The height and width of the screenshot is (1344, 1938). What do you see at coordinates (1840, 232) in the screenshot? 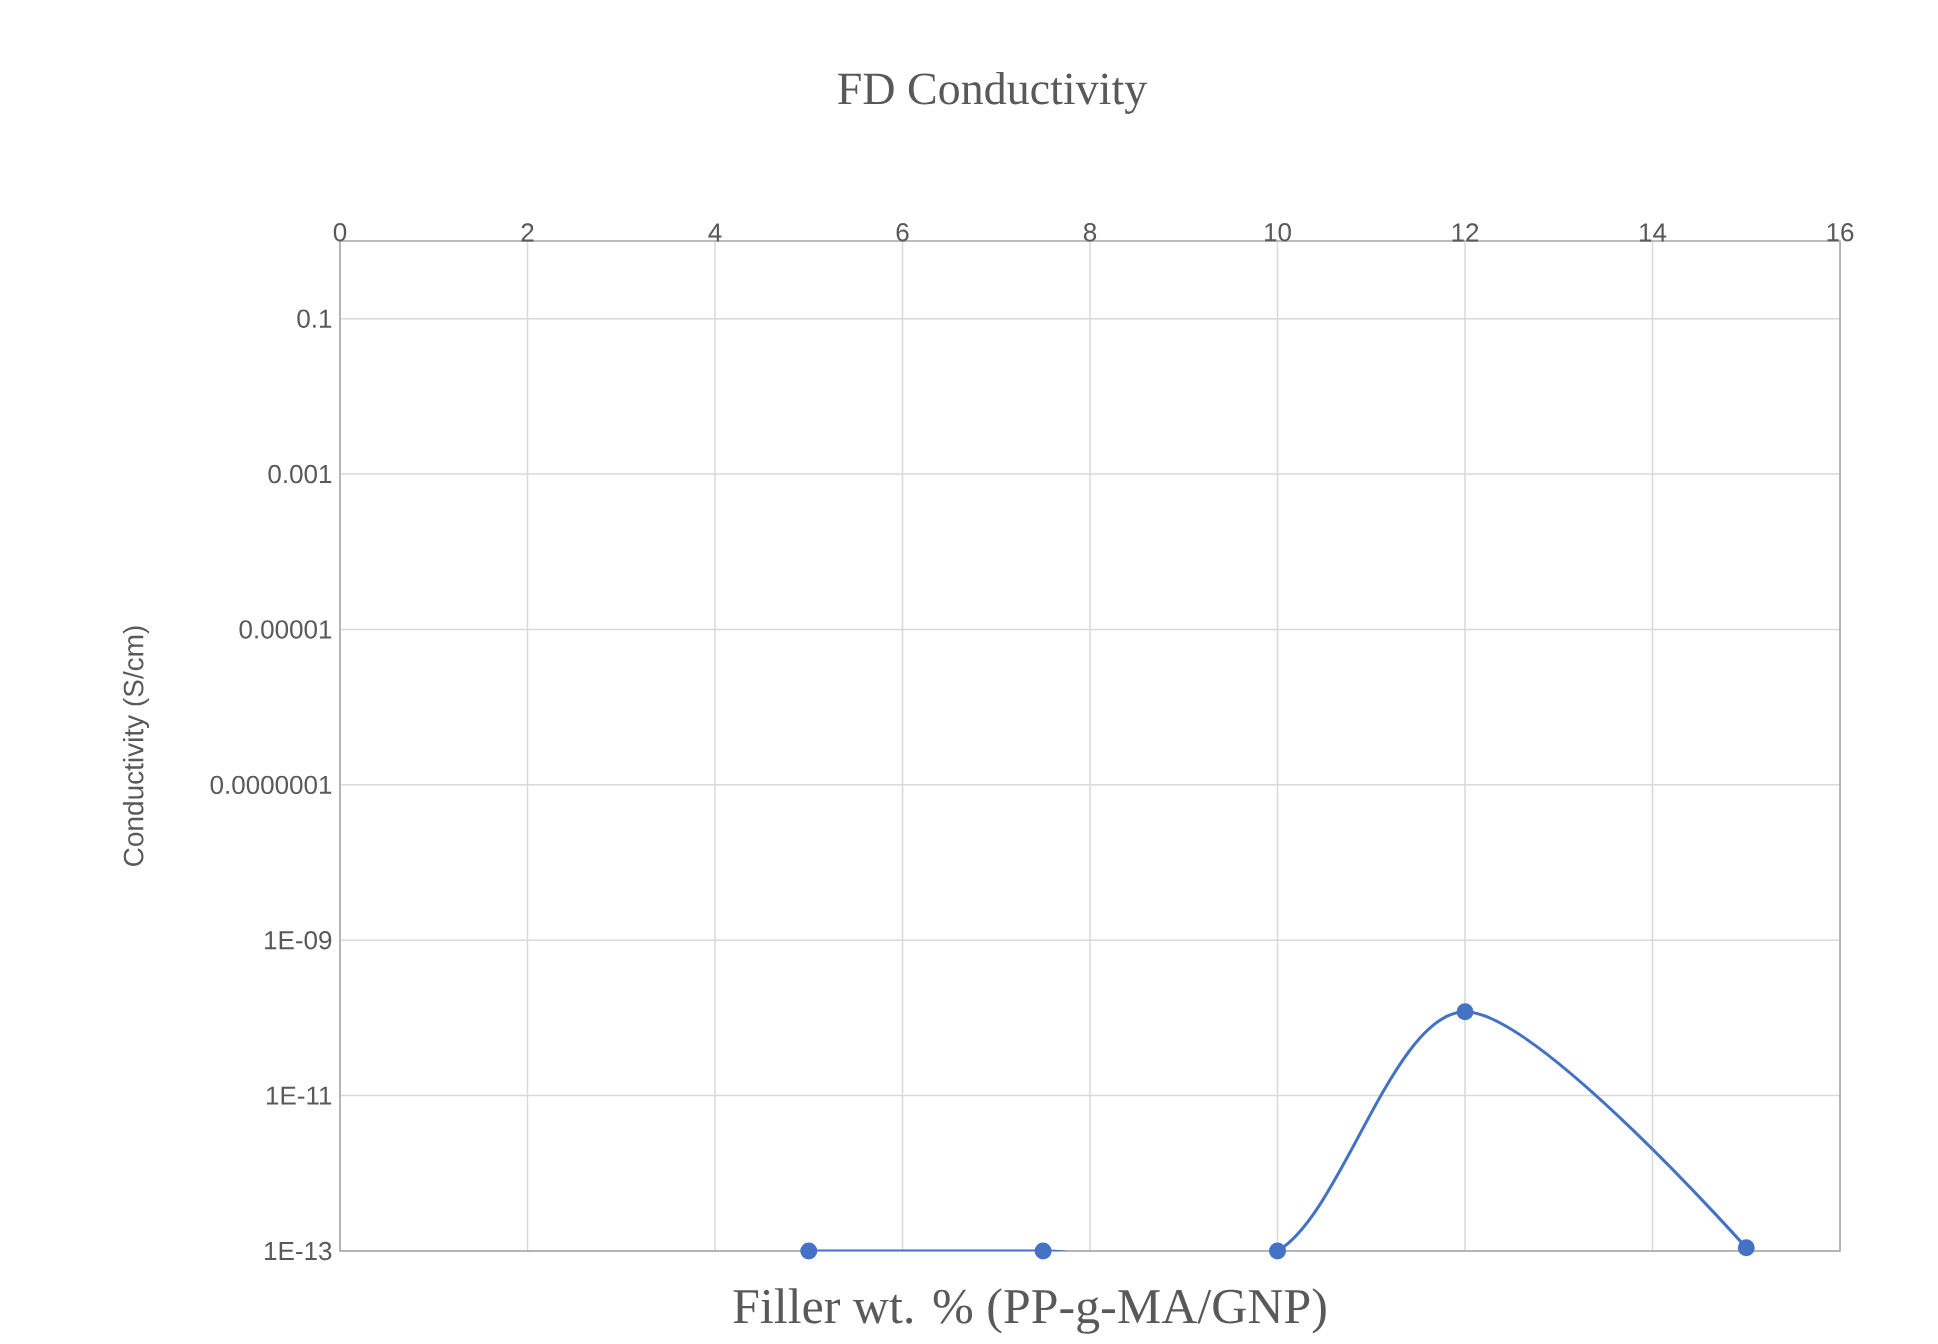
I see `x-tick-label: 16` at bounding box center [1840, 232].